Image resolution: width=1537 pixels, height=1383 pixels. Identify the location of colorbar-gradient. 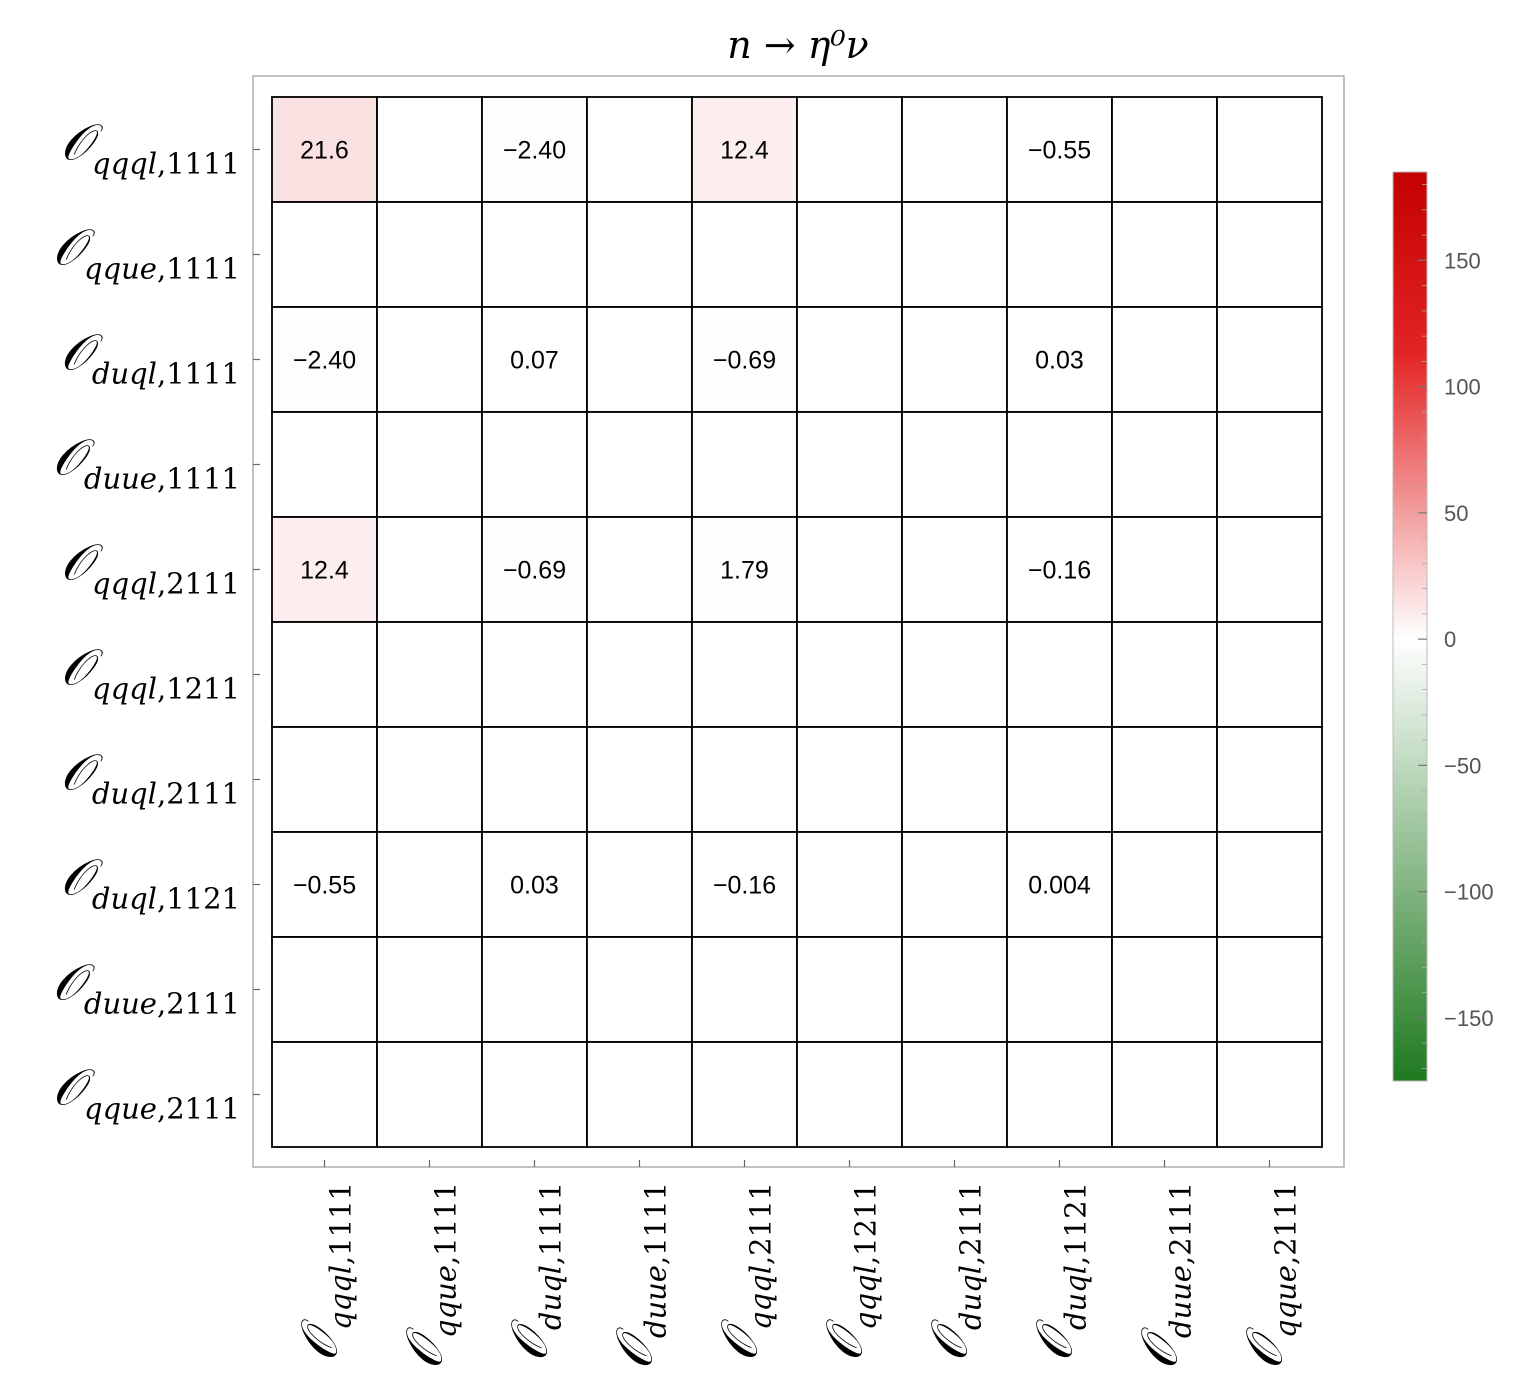
(1410, 626).